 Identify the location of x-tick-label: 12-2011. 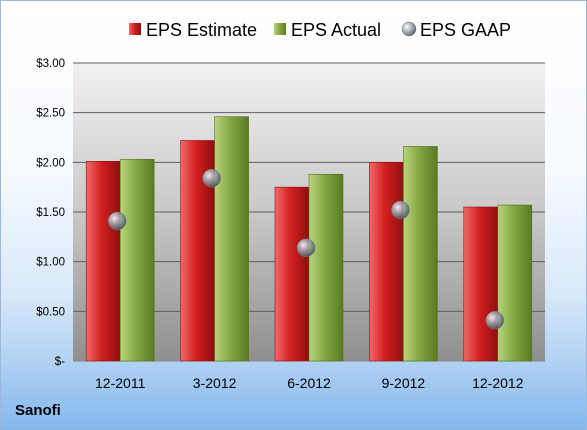
(120, 383).